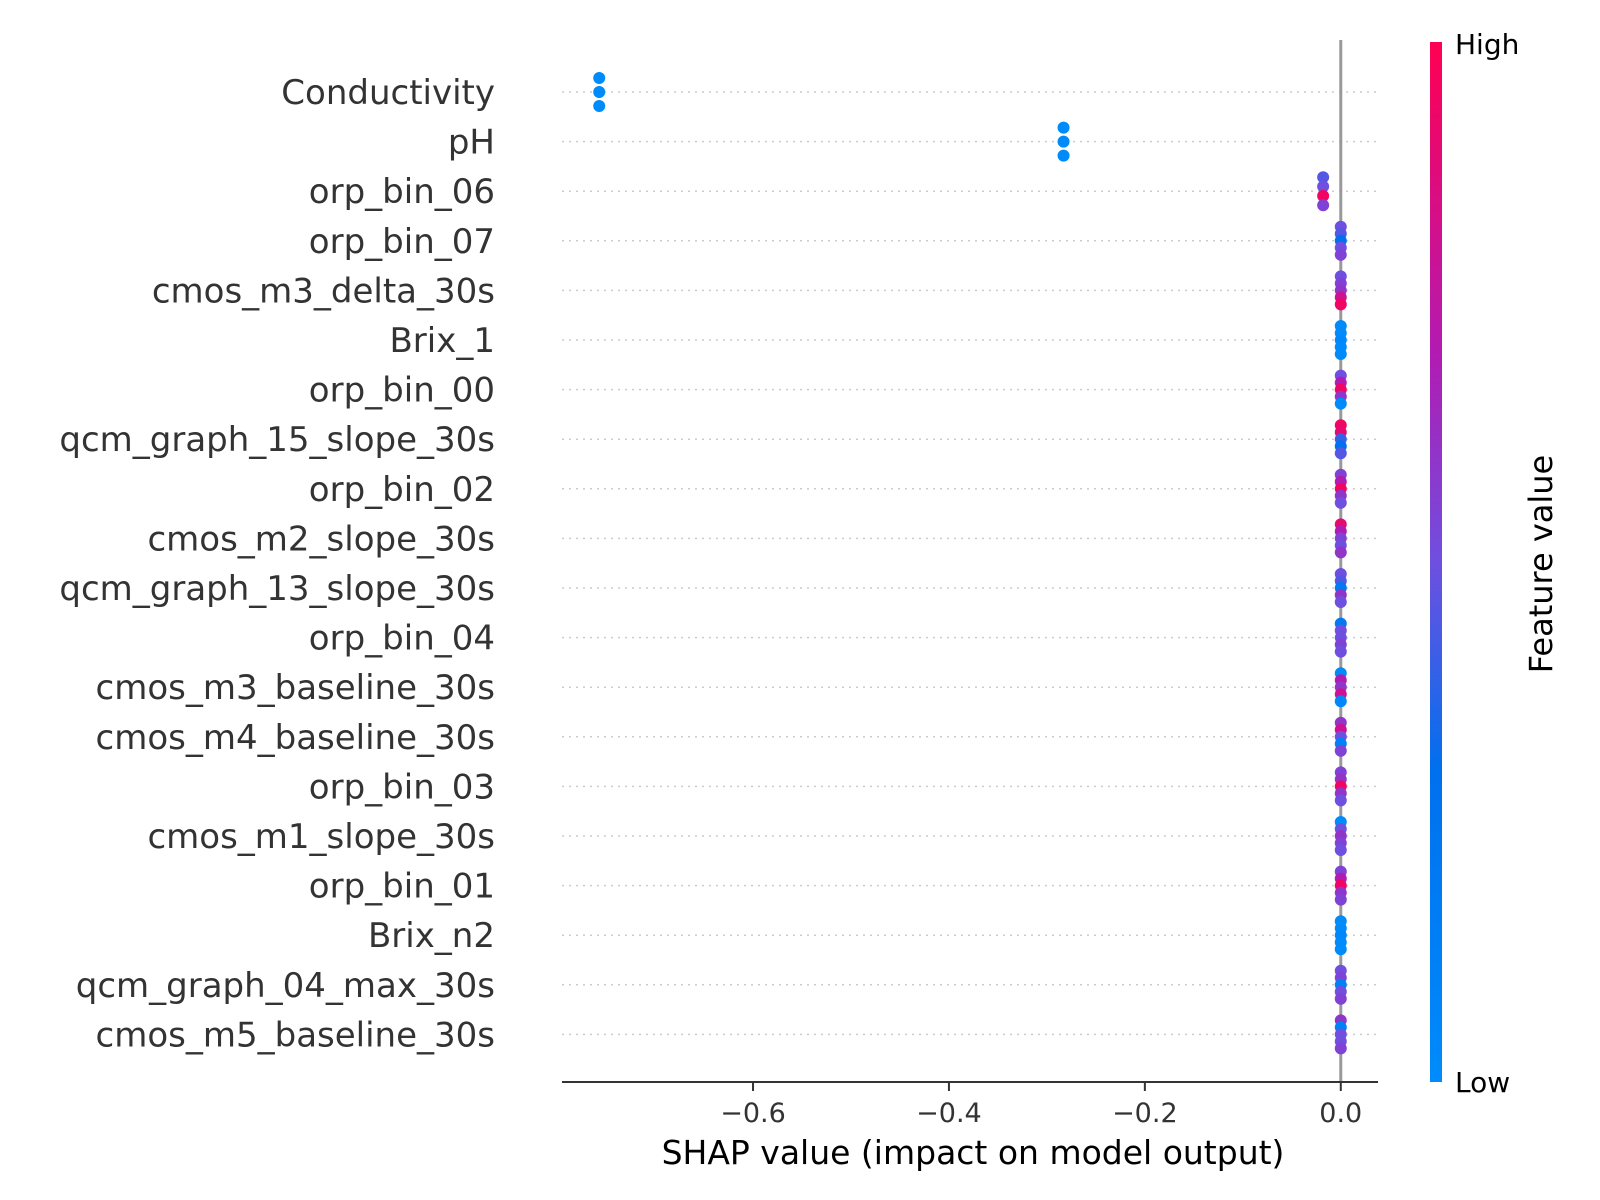  Describe the element at coordinates (1541, 564) in the screenshot. I see `colorbar-title: Feature value` at that location.